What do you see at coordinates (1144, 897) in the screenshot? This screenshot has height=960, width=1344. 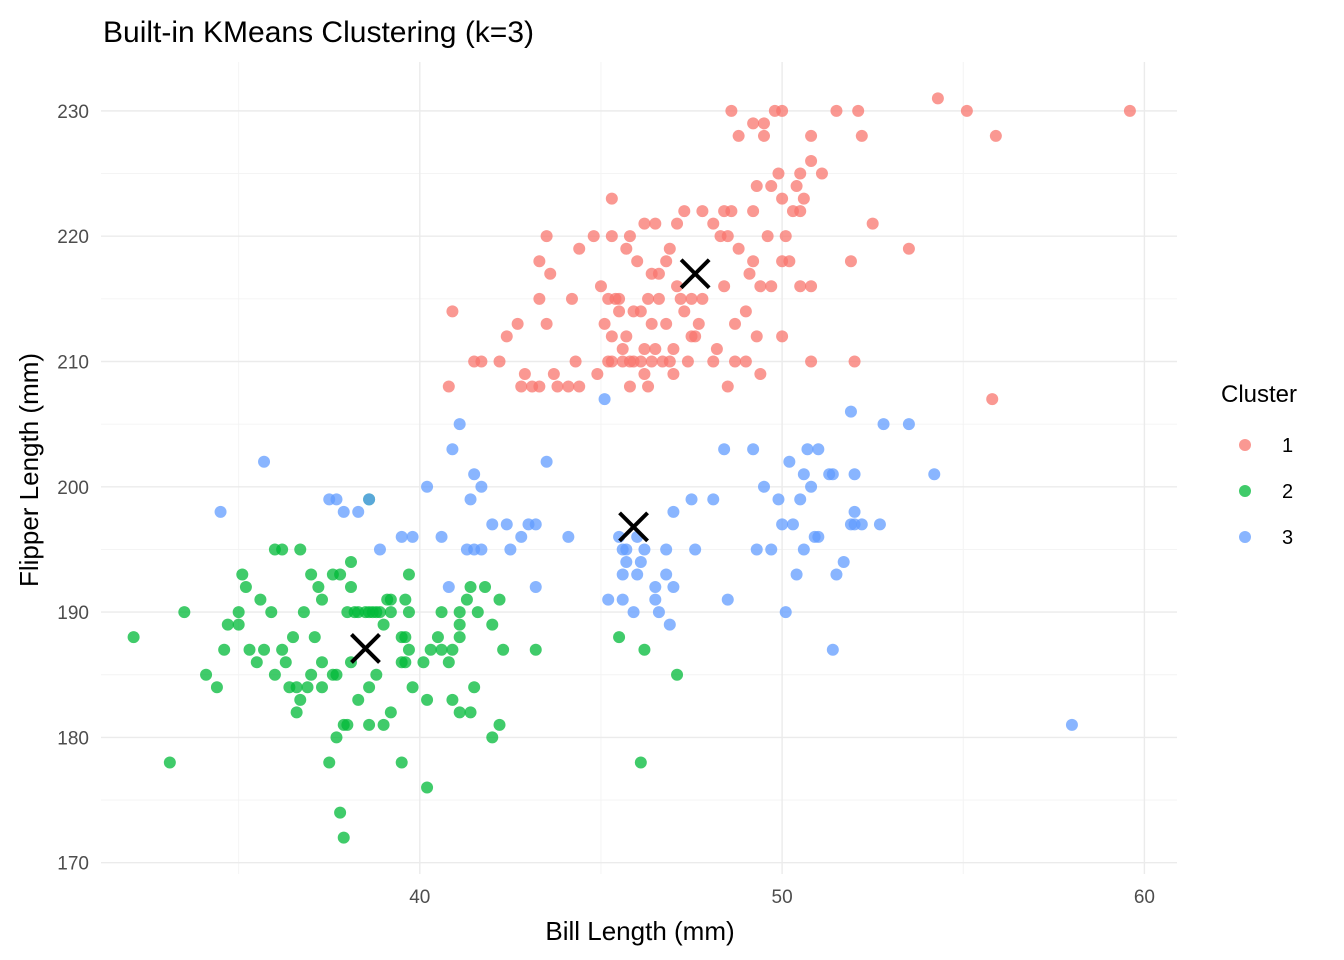 I see `x-tick-label: 60` at bounding box center [1144, 897].